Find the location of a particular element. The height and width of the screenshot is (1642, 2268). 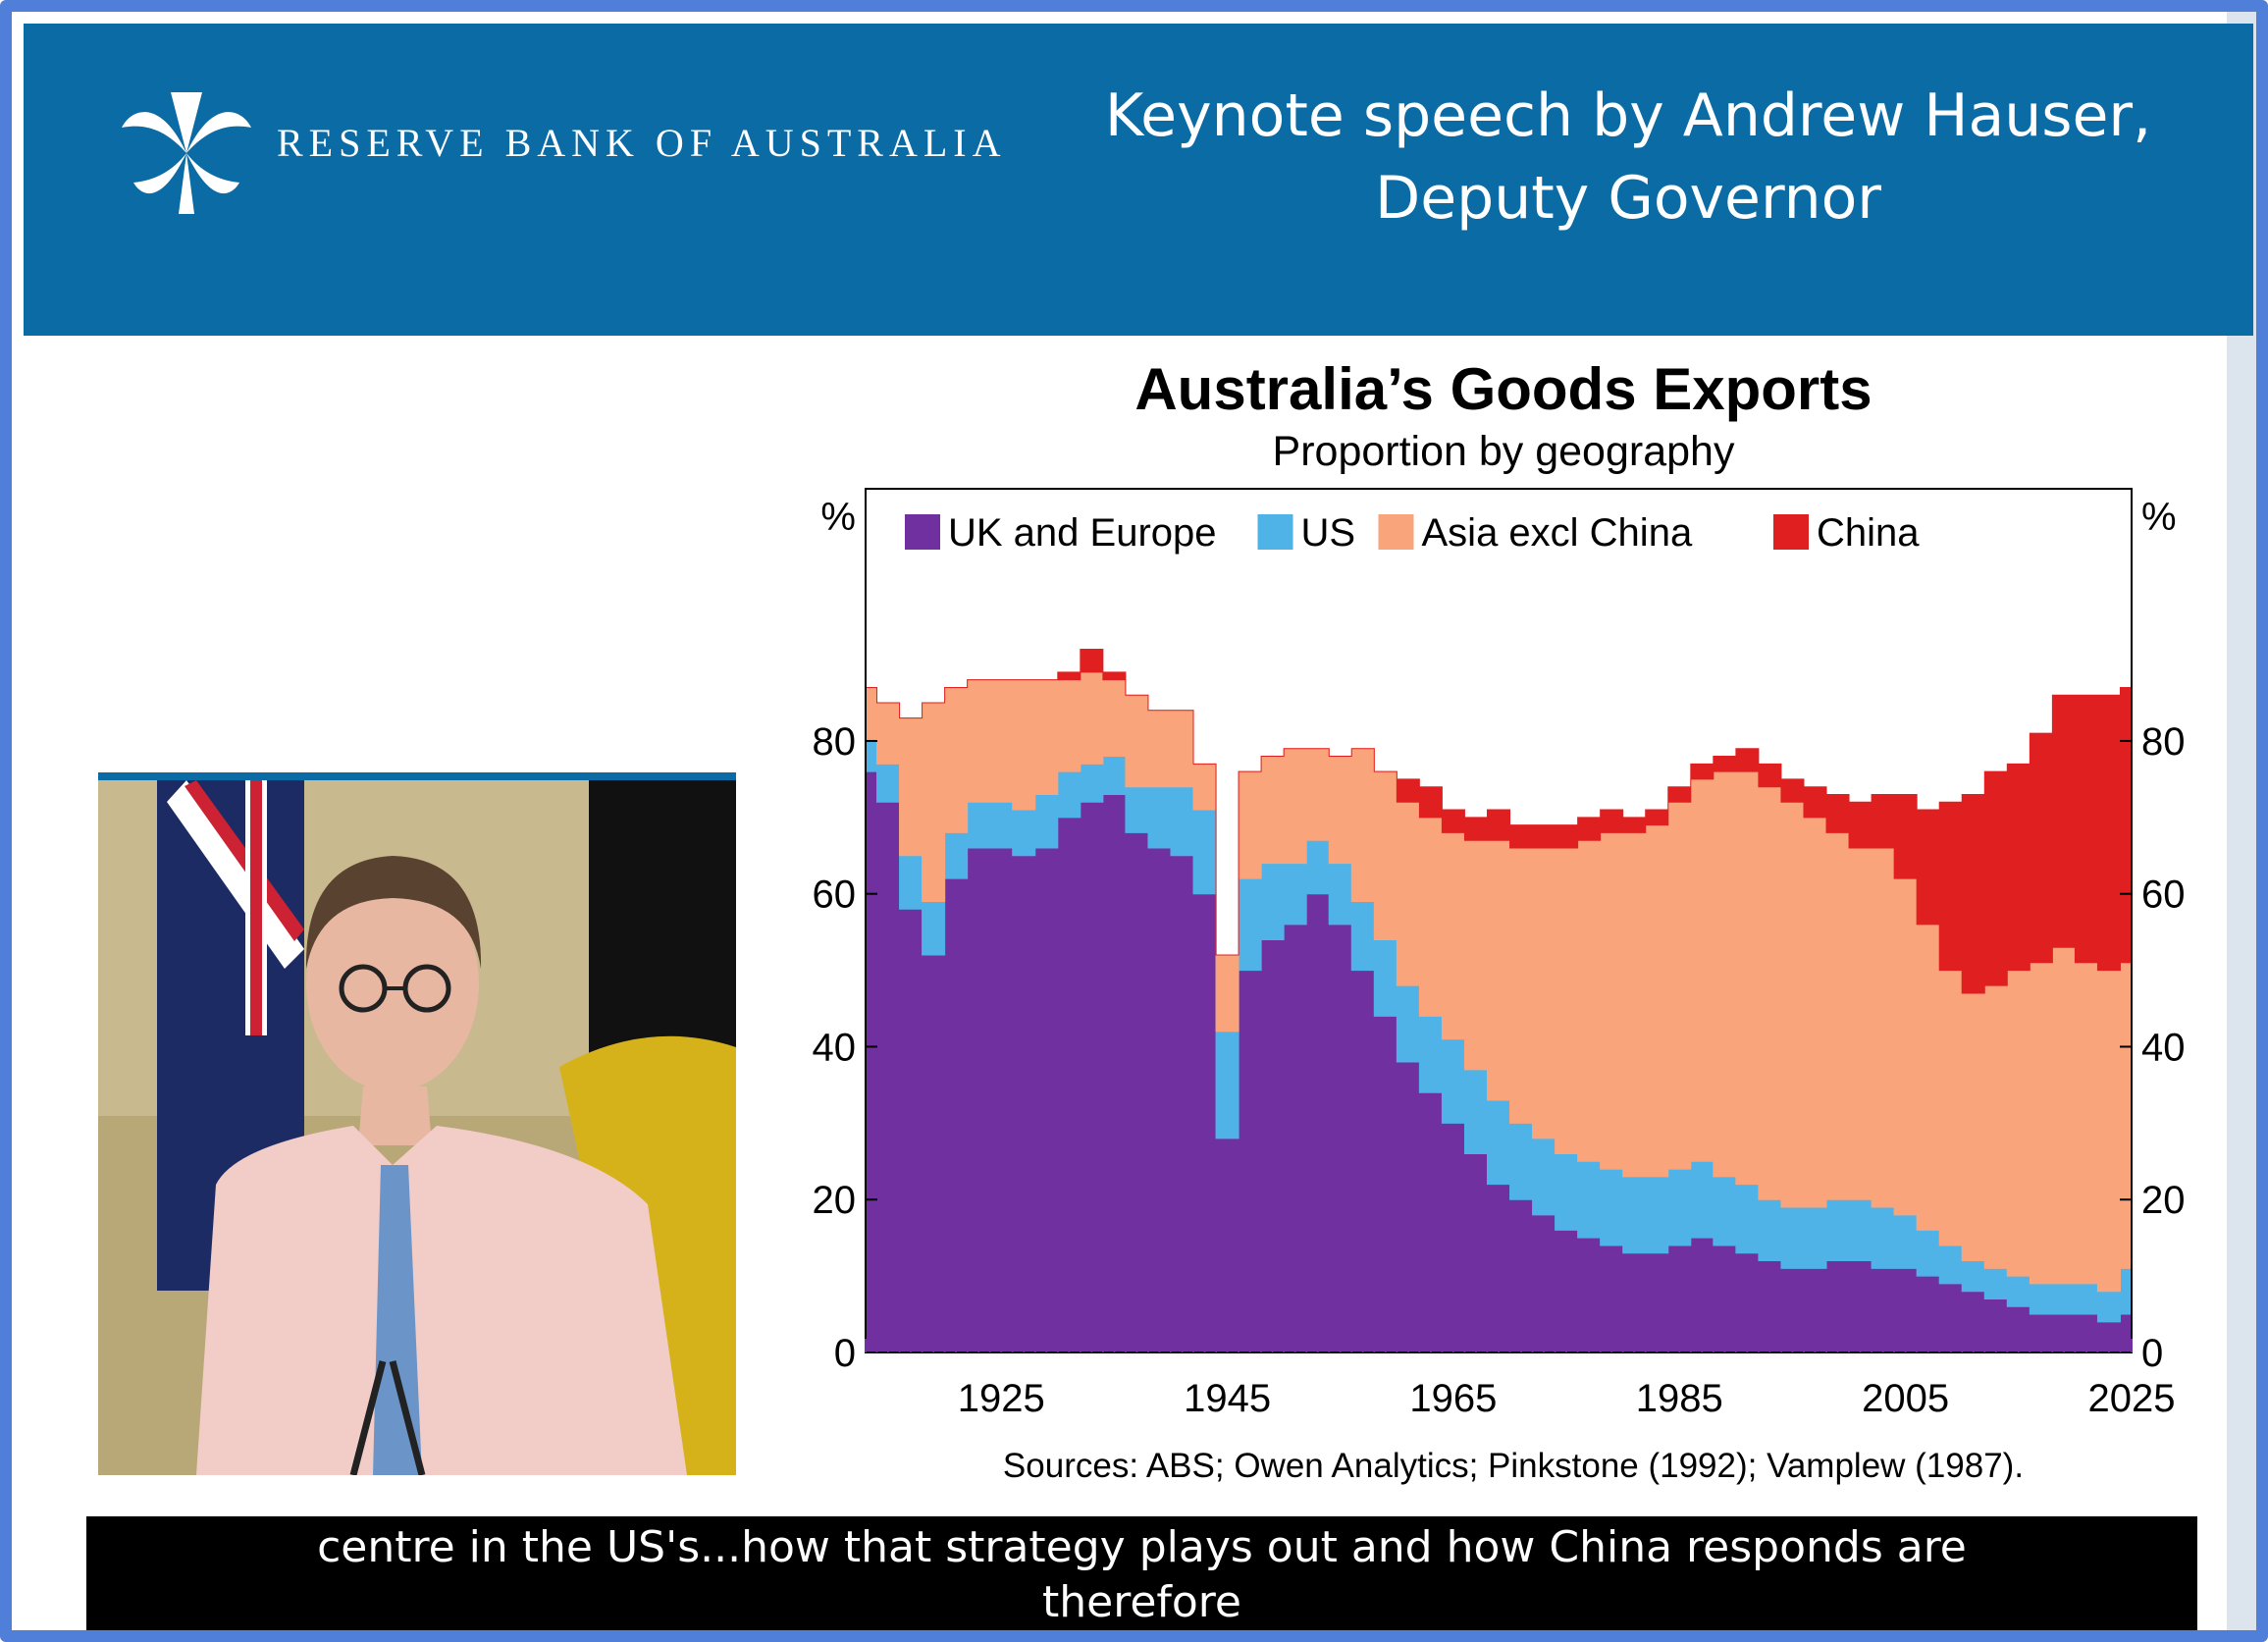

speaker-video-frame is located at coordinates (417, 1127).